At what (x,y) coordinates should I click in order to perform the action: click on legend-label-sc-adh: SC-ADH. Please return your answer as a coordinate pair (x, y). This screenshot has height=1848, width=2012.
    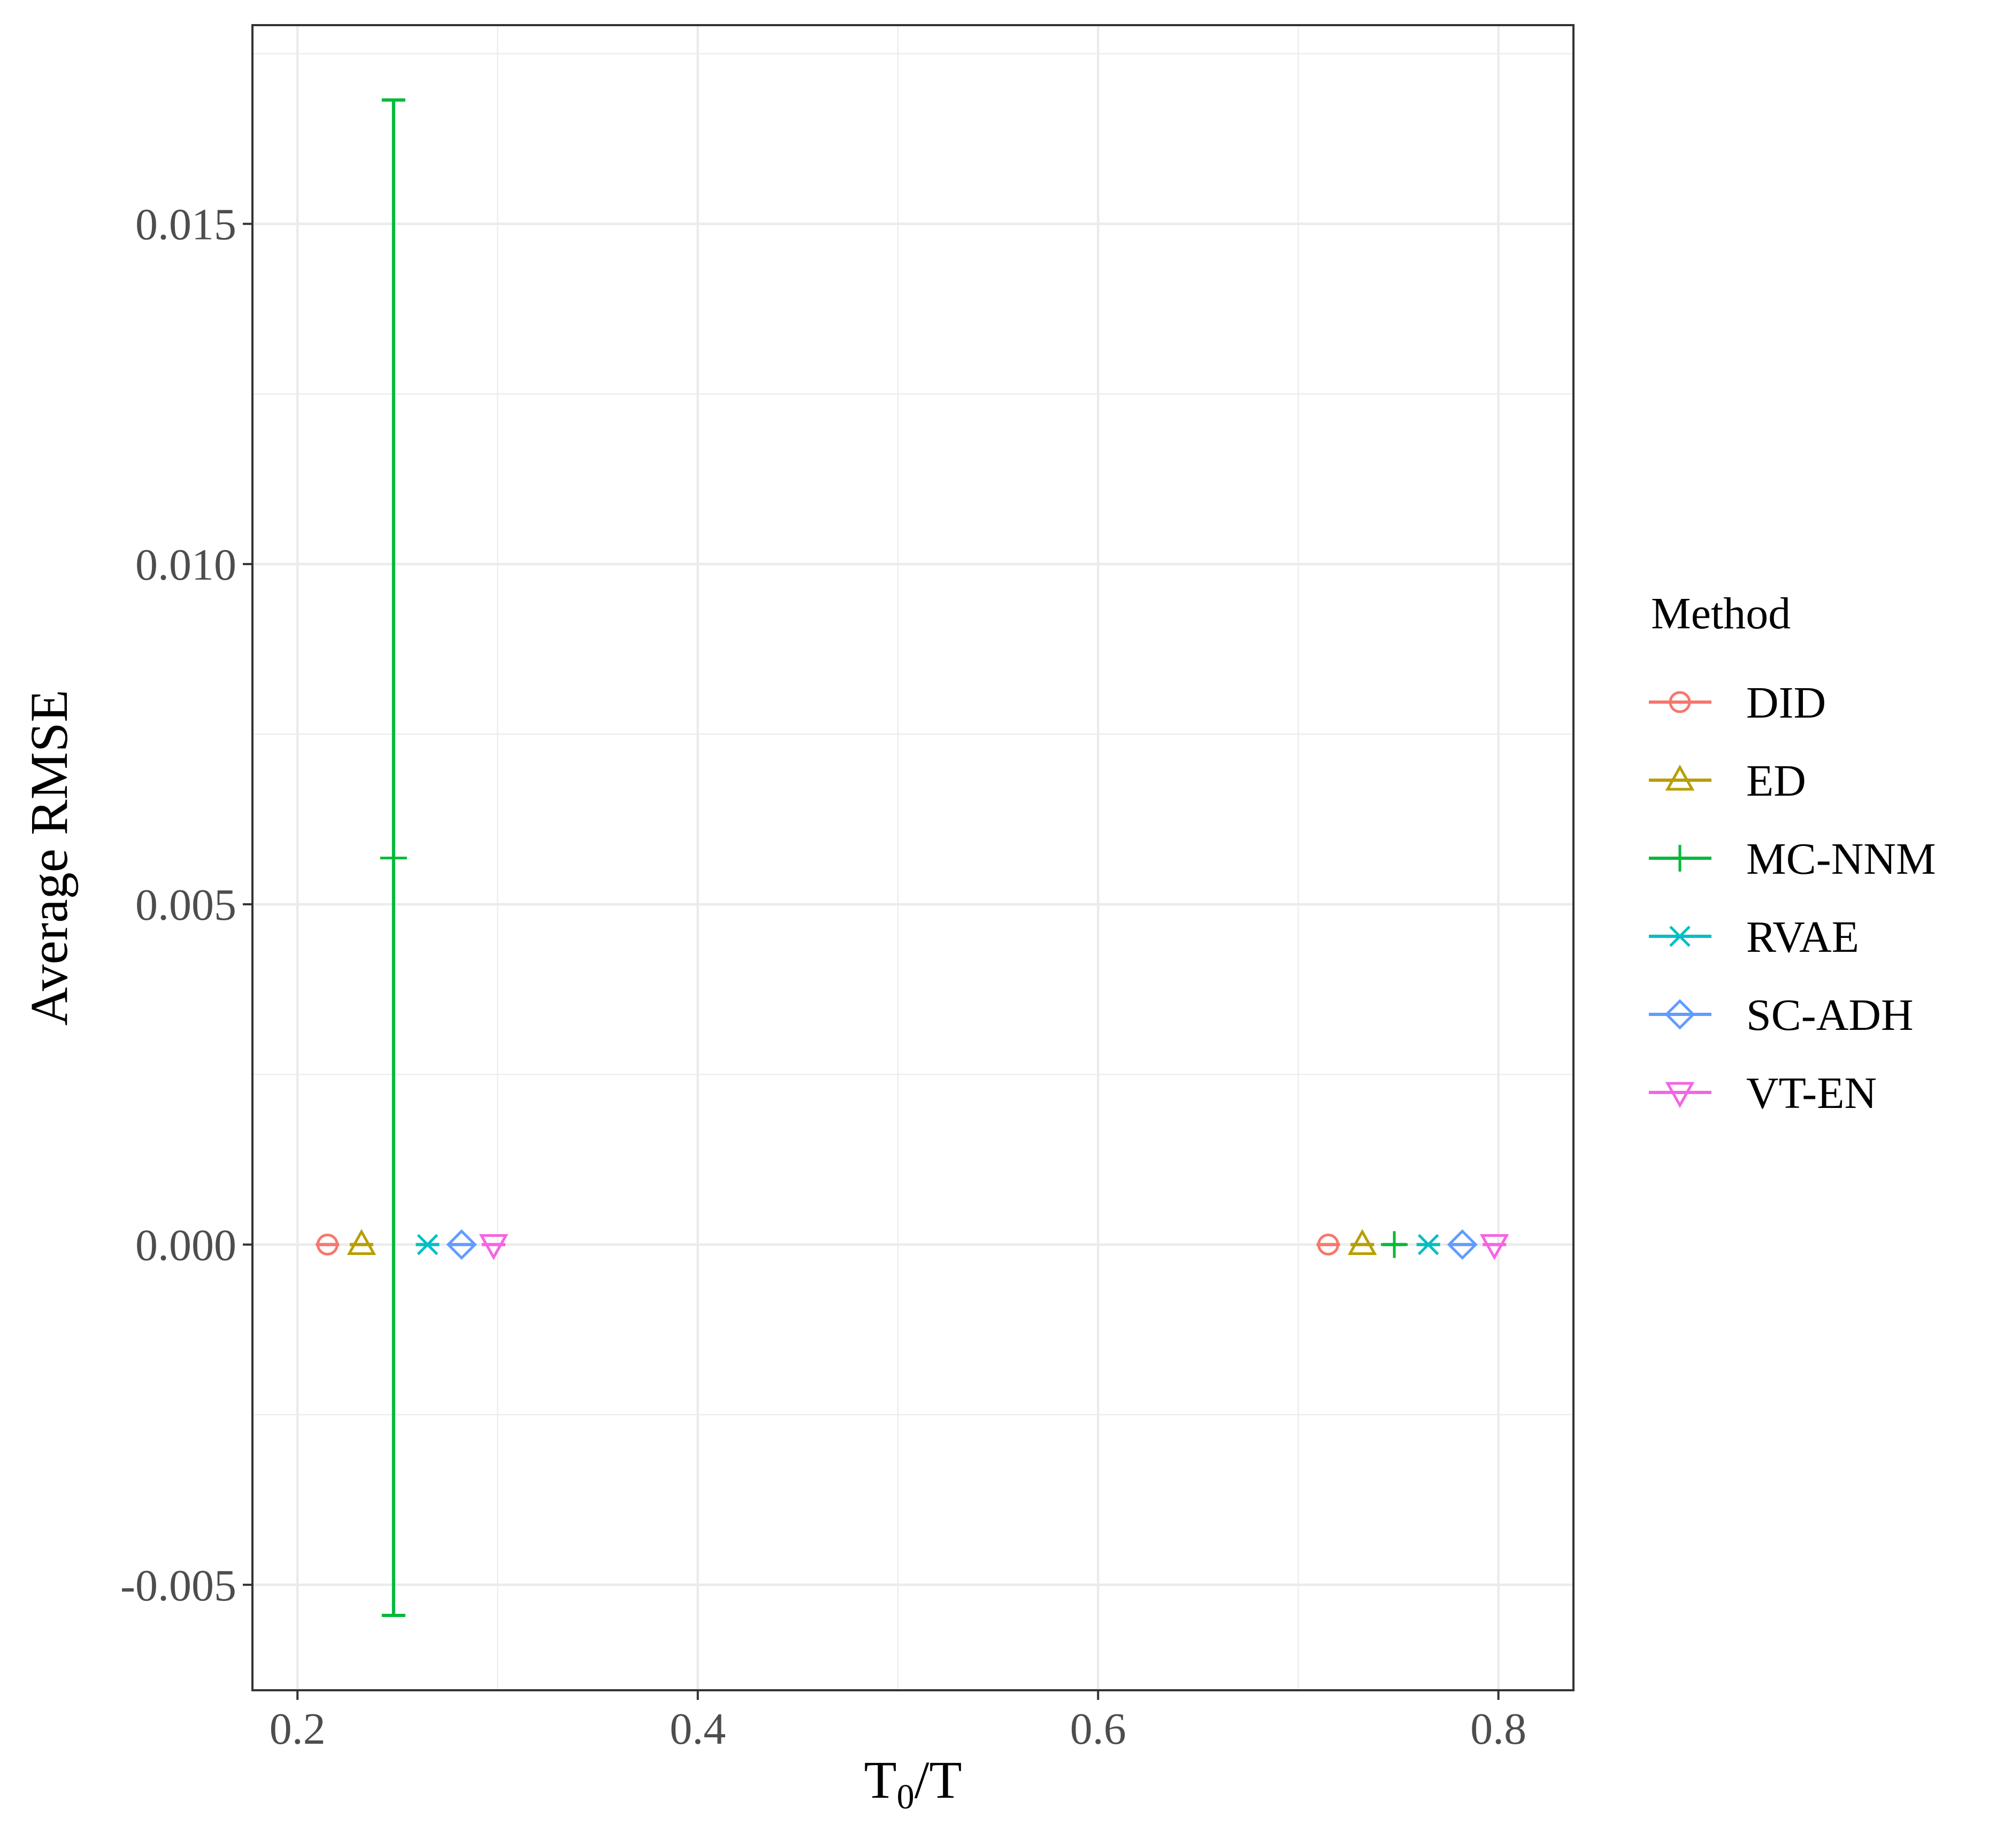
    Looking at the image, I should click on (1830, 1015).